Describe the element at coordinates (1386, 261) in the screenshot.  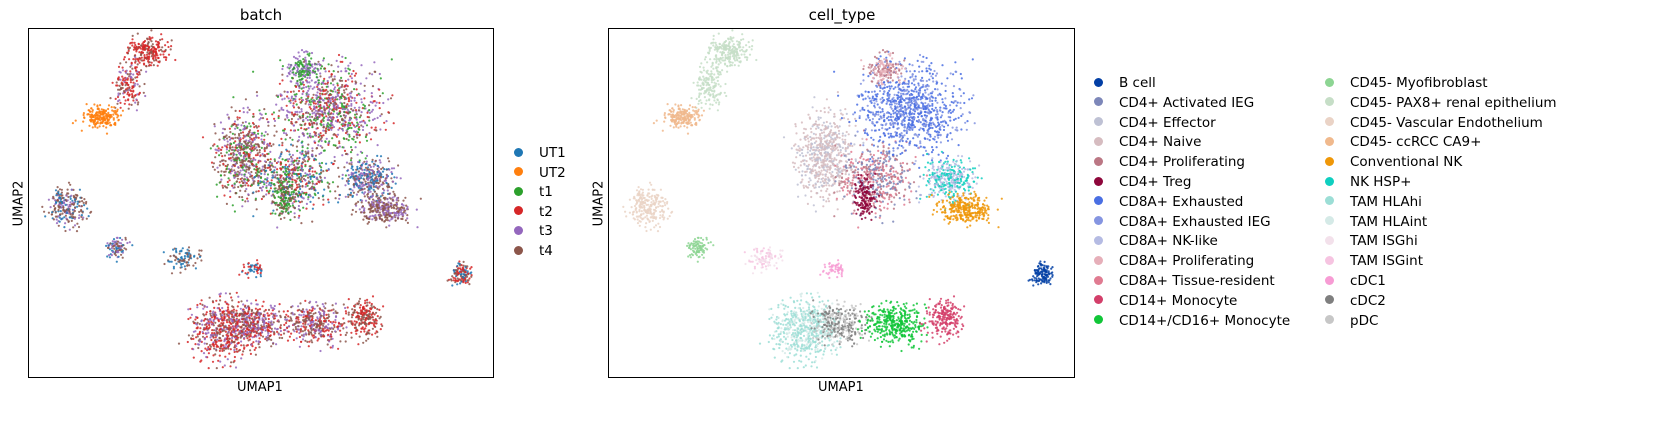
I see `legend-label: TAM ISGint` at that location.